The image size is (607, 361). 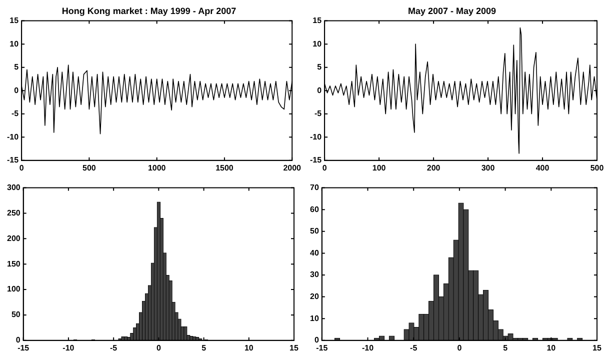 What do you see at coordinates (315, 275) in the screenshot?
I see `y-tick-label: 30` at bounding box center [315, 275].